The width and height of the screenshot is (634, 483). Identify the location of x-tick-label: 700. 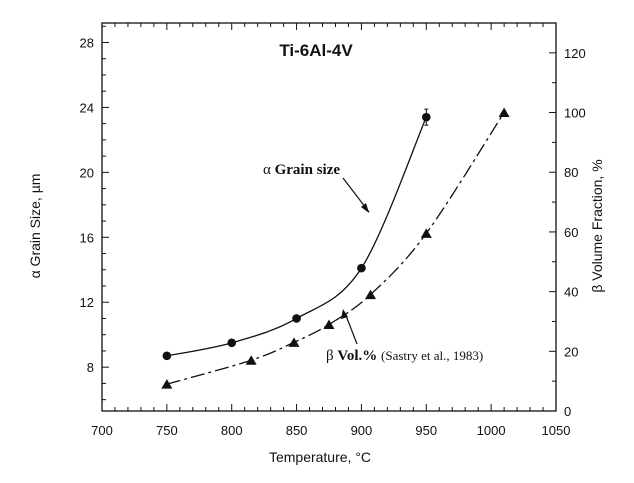
(102, 430).